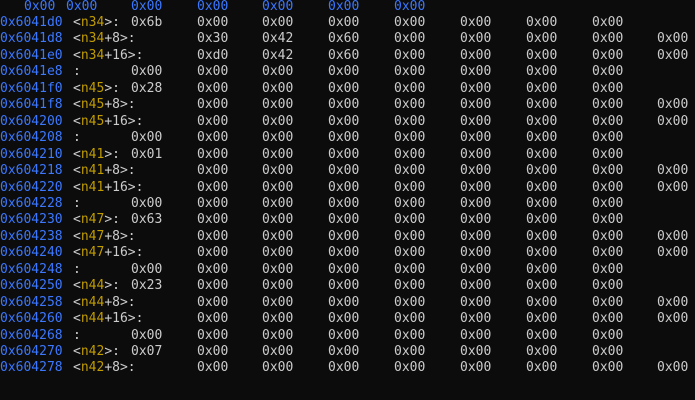 This screenshot has height=400, width=695. What do you see at coordinates (77, 203) in the screenshot?
I see `symbol-suffix: :` at bounding box center [77, 203].